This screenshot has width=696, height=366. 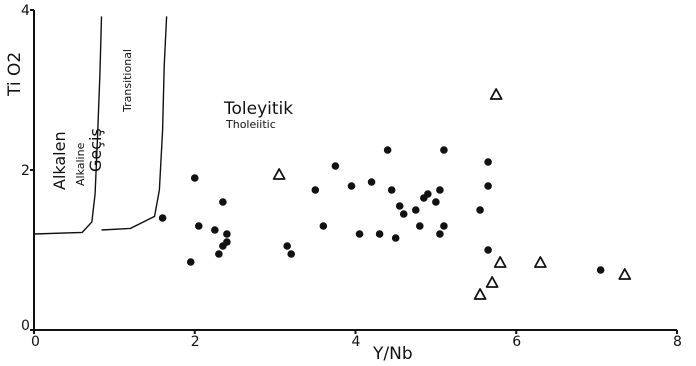 What do you see at coordinates (677, 342) in the screenshot?
I see `x-tick-label: 8` at bounding box center [677, 342].